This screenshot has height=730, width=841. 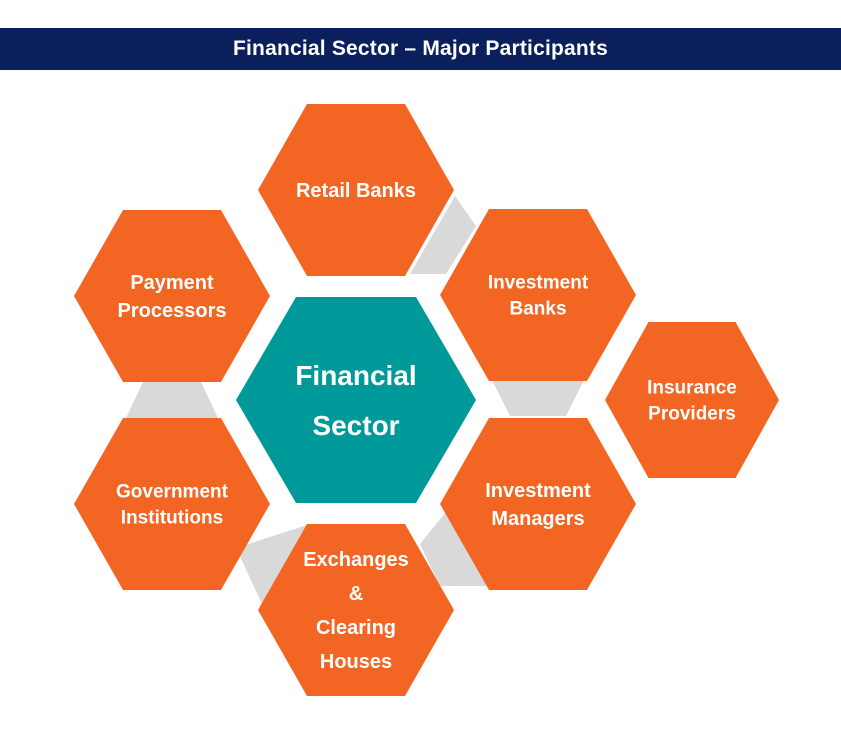 I want to click on hex-label-investment-managers: Investment, so click(x=538, y=491).